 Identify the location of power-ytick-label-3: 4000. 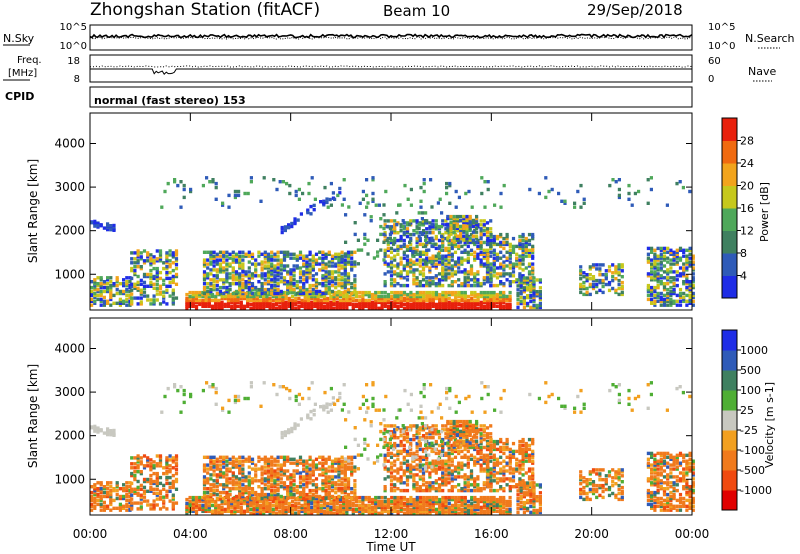
(69, 144).